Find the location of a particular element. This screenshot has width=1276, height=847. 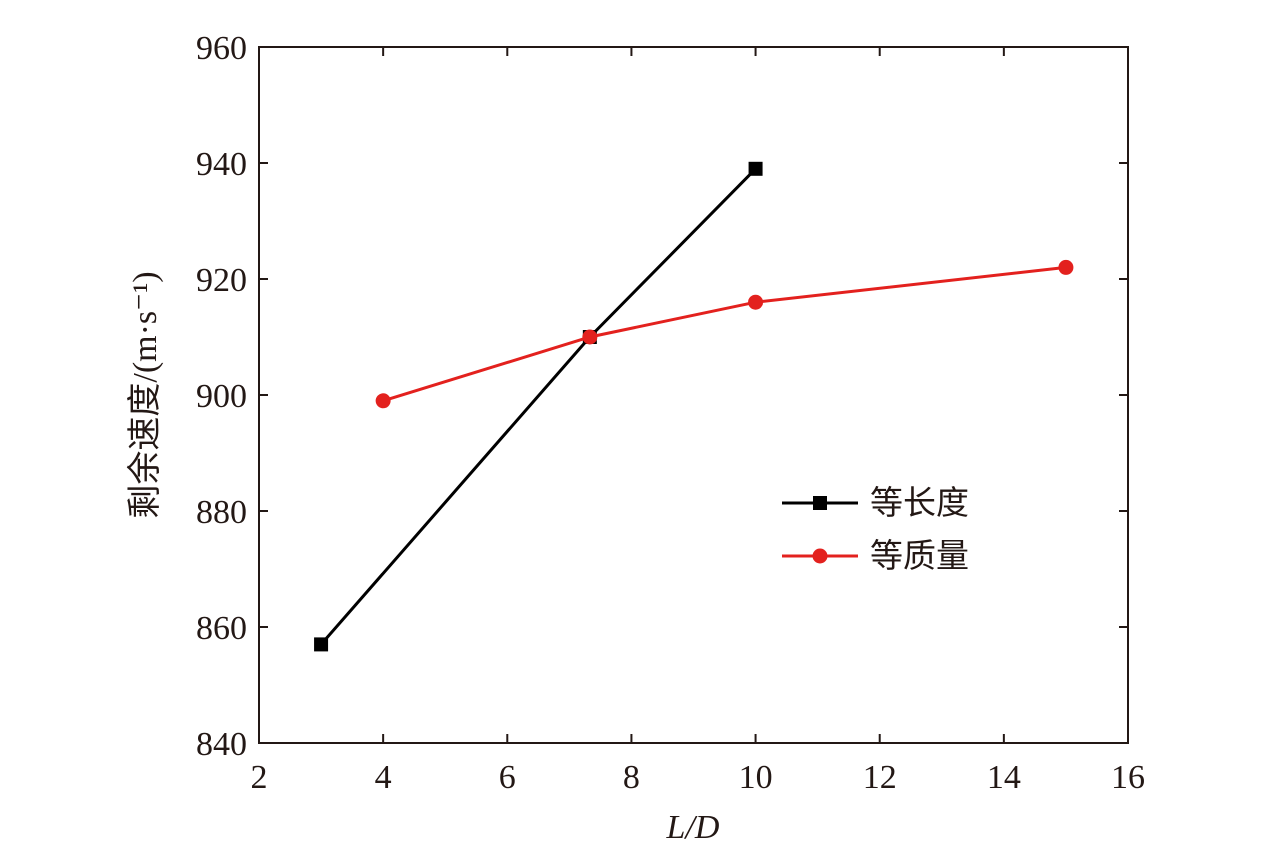

y-tick-label: 900 is located at coordinates (221, 396).